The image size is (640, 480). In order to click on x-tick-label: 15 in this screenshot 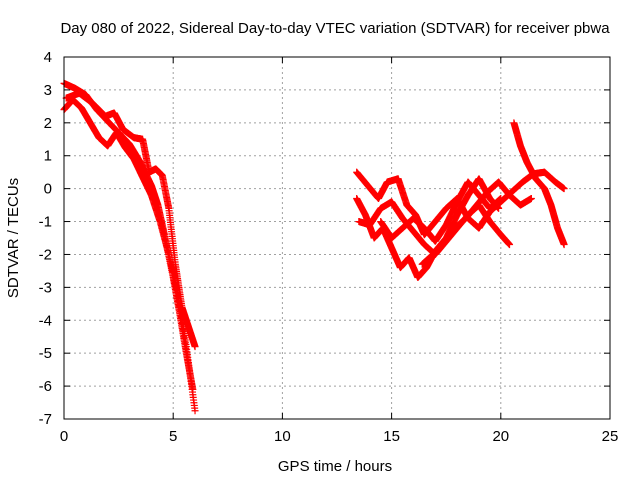, I will do `click(391, 436)`.